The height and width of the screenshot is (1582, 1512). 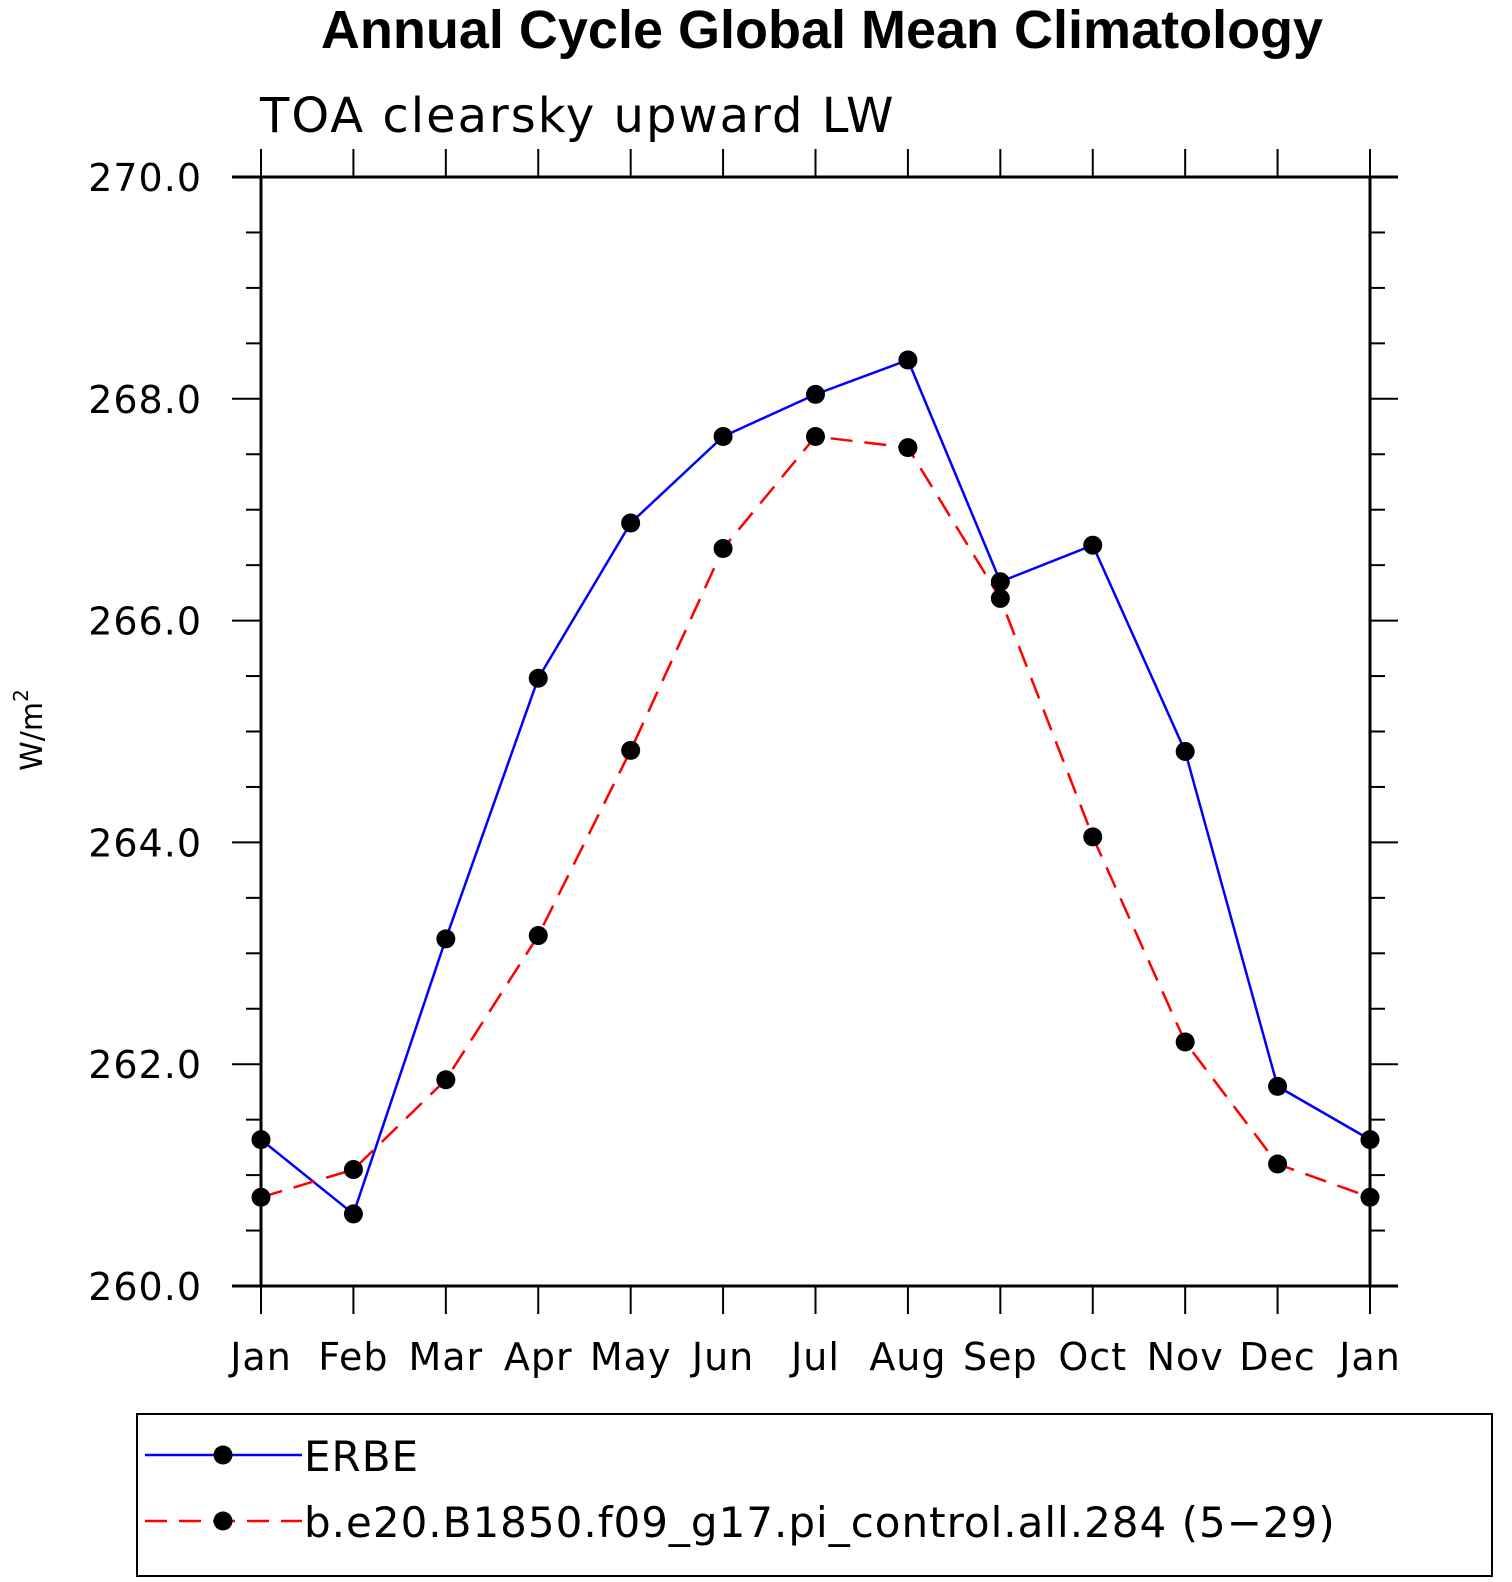 What do you see at coordinates (577, 116) in the screenshot?
I see `chart-subtitle: TOA clearsky upward LW` at bounding box center [577, 116].